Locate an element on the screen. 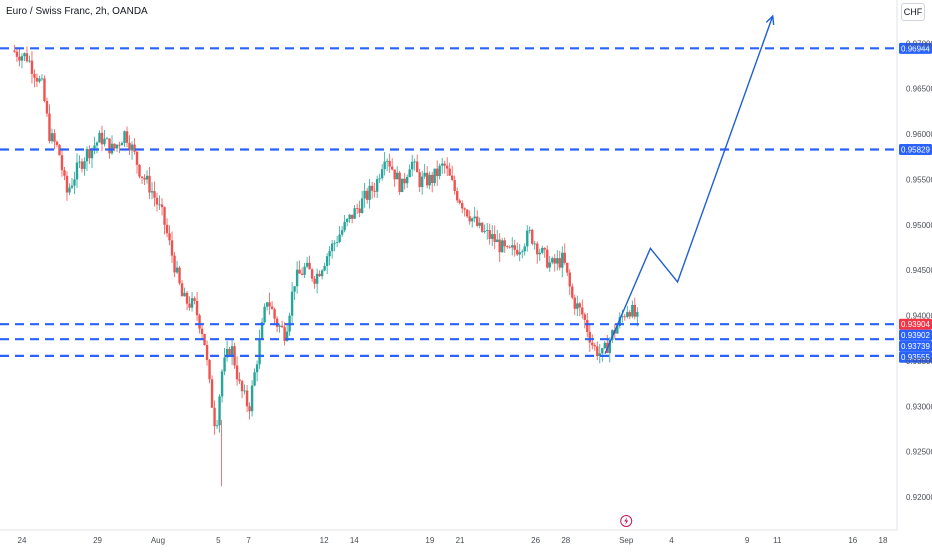 The image size is (932, 555). time-tick-label: 14 is located at coordinates (354, 540).